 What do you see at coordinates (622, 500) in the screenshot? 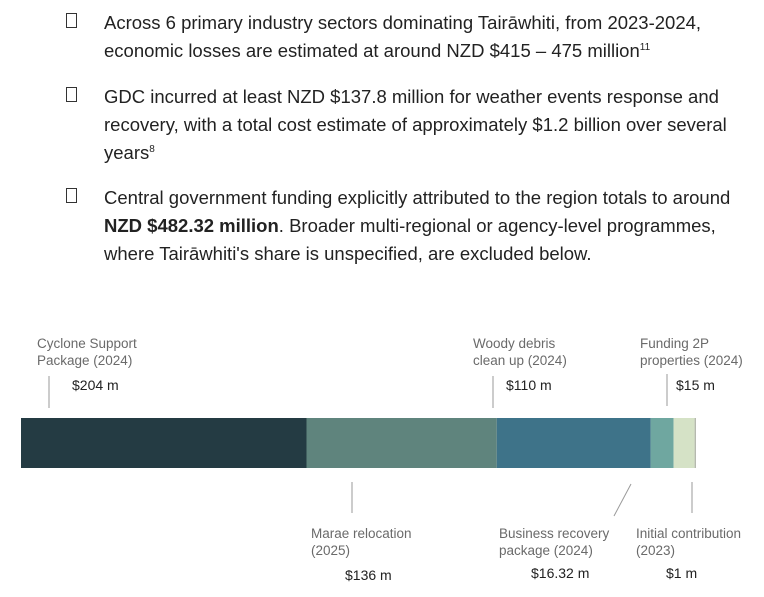
I see `leader-line` at bounding box center [622, 500].